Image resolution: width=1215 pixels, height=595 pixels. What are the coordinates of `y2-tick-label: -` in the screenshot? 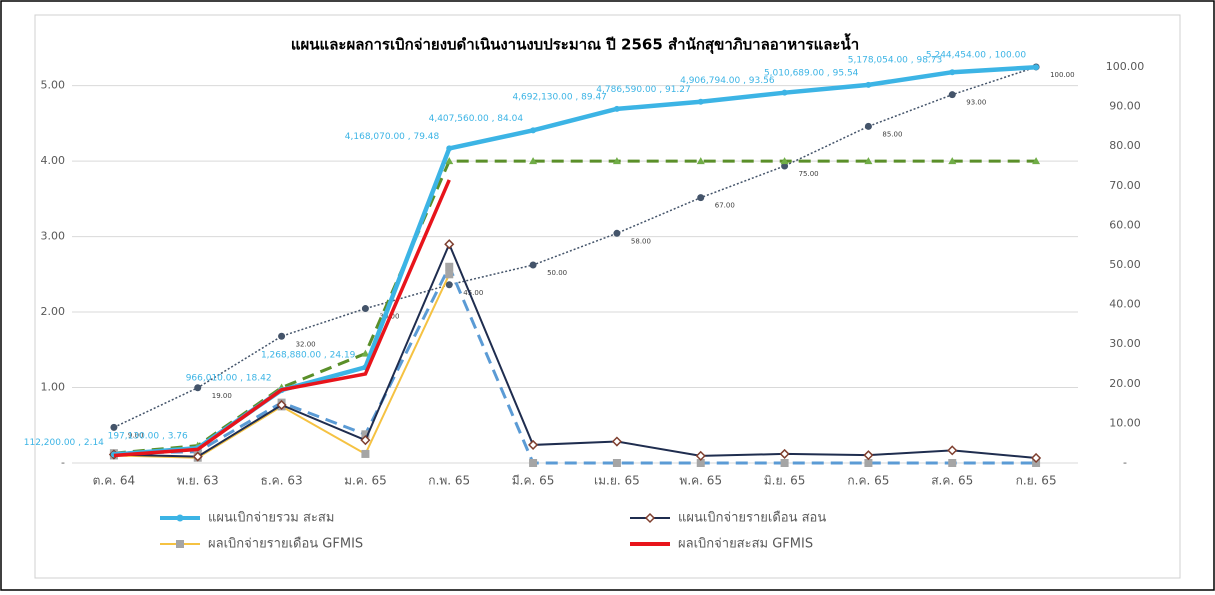 It's located at (1125, 462).